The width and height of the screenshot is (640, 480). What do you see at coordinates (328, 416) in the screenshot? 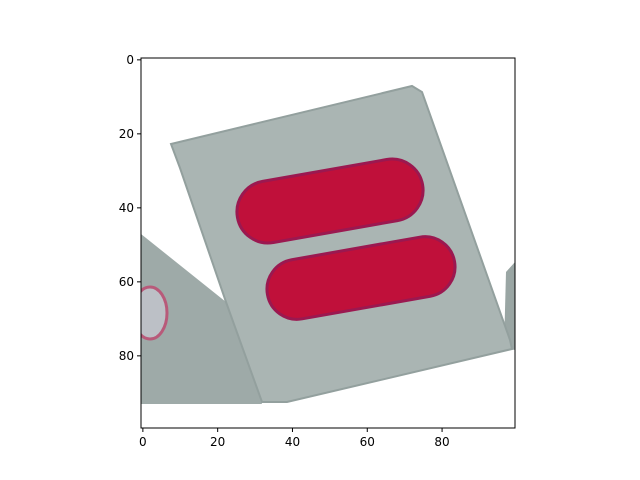
I see `bottom-strip` at bounding box center [328, 416].